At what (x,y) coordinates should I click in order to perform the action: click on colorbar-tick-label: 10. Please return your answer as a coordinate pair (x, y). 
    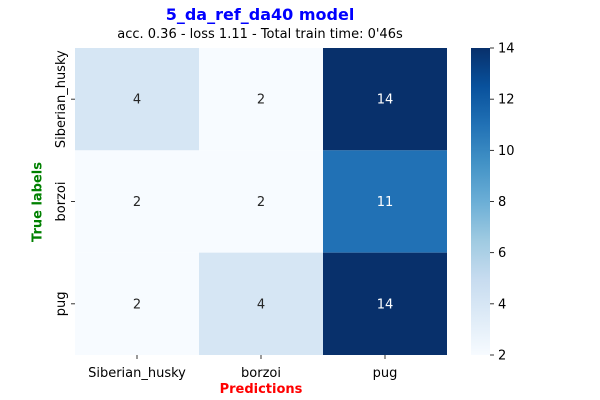
    Looking at the image, I should click on (506, 151).